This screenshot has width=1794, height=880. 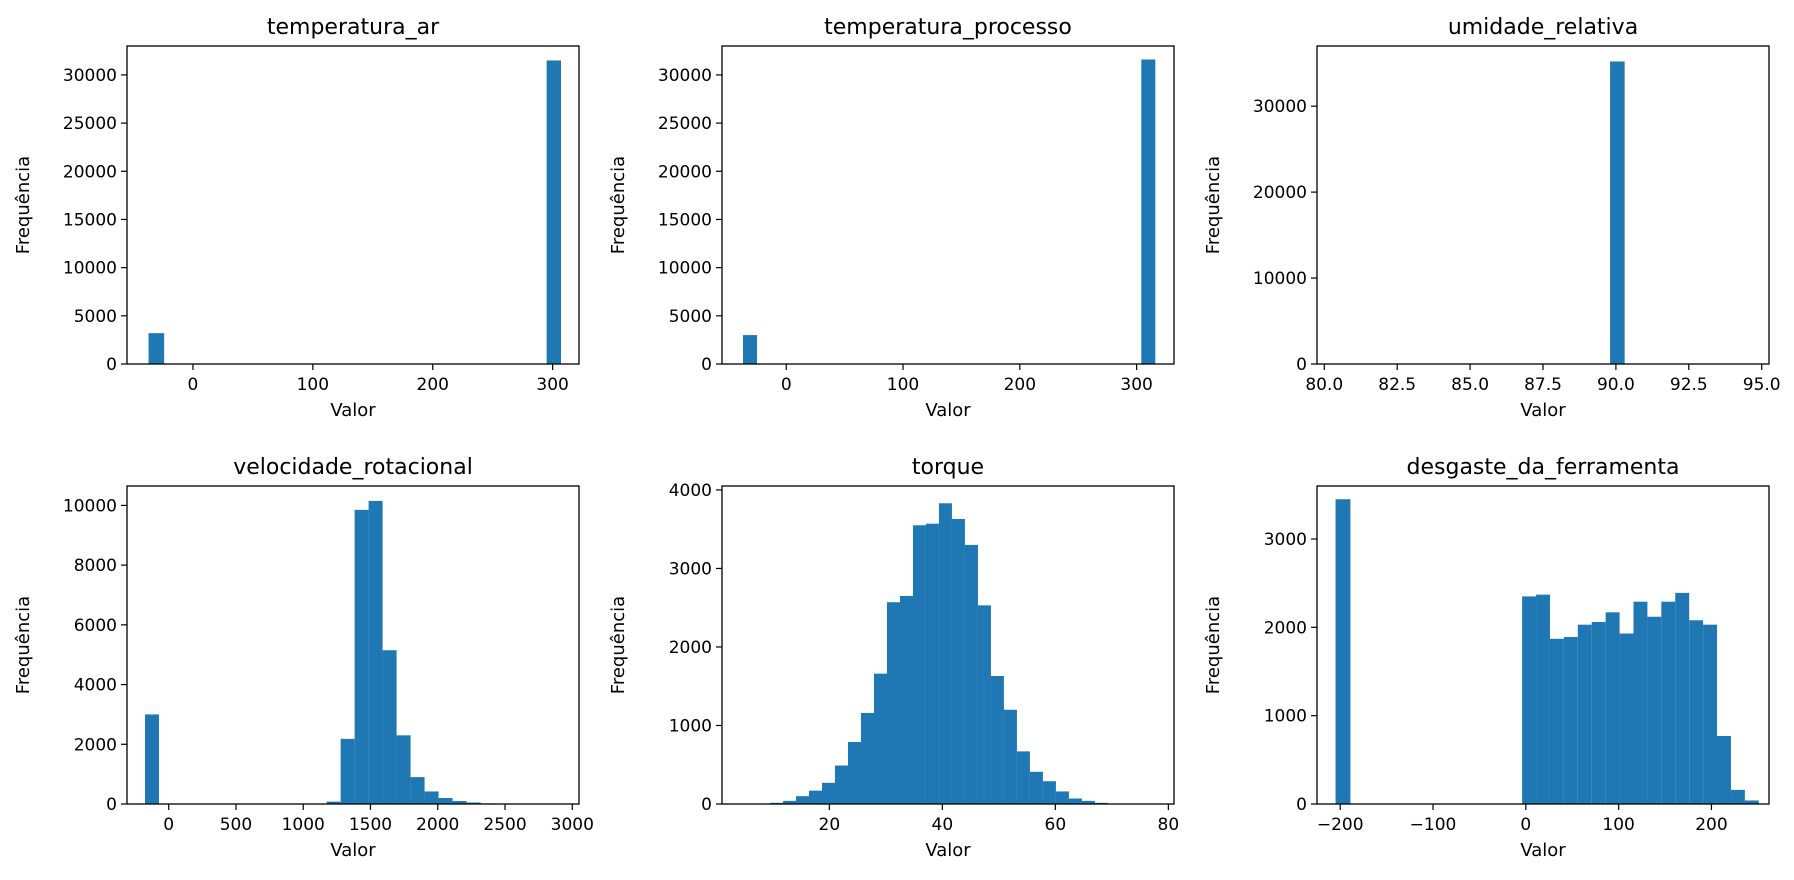 I want to click on x-tick-label: −200, so click(x=1340, y=825).